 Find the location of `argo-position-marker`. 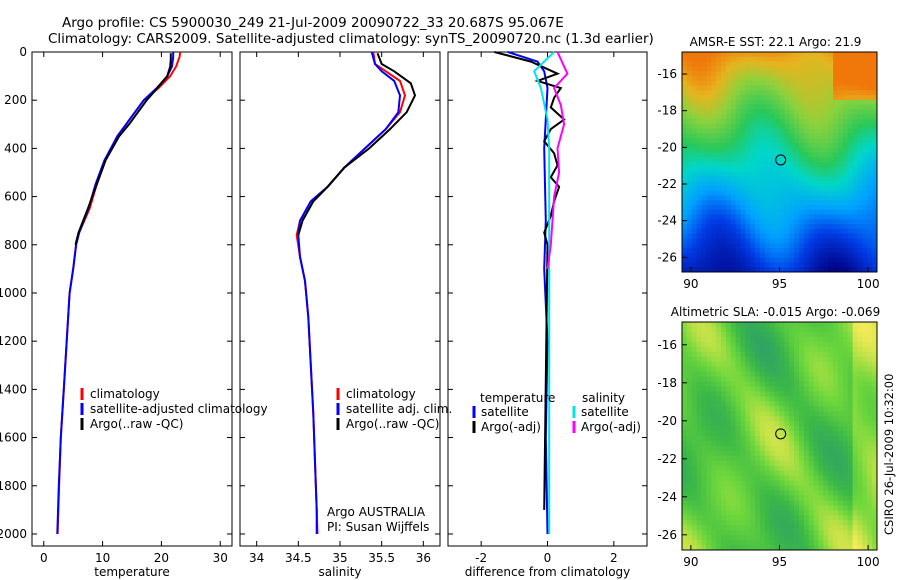

argo-position-marker is located at coordinates (781, 434).